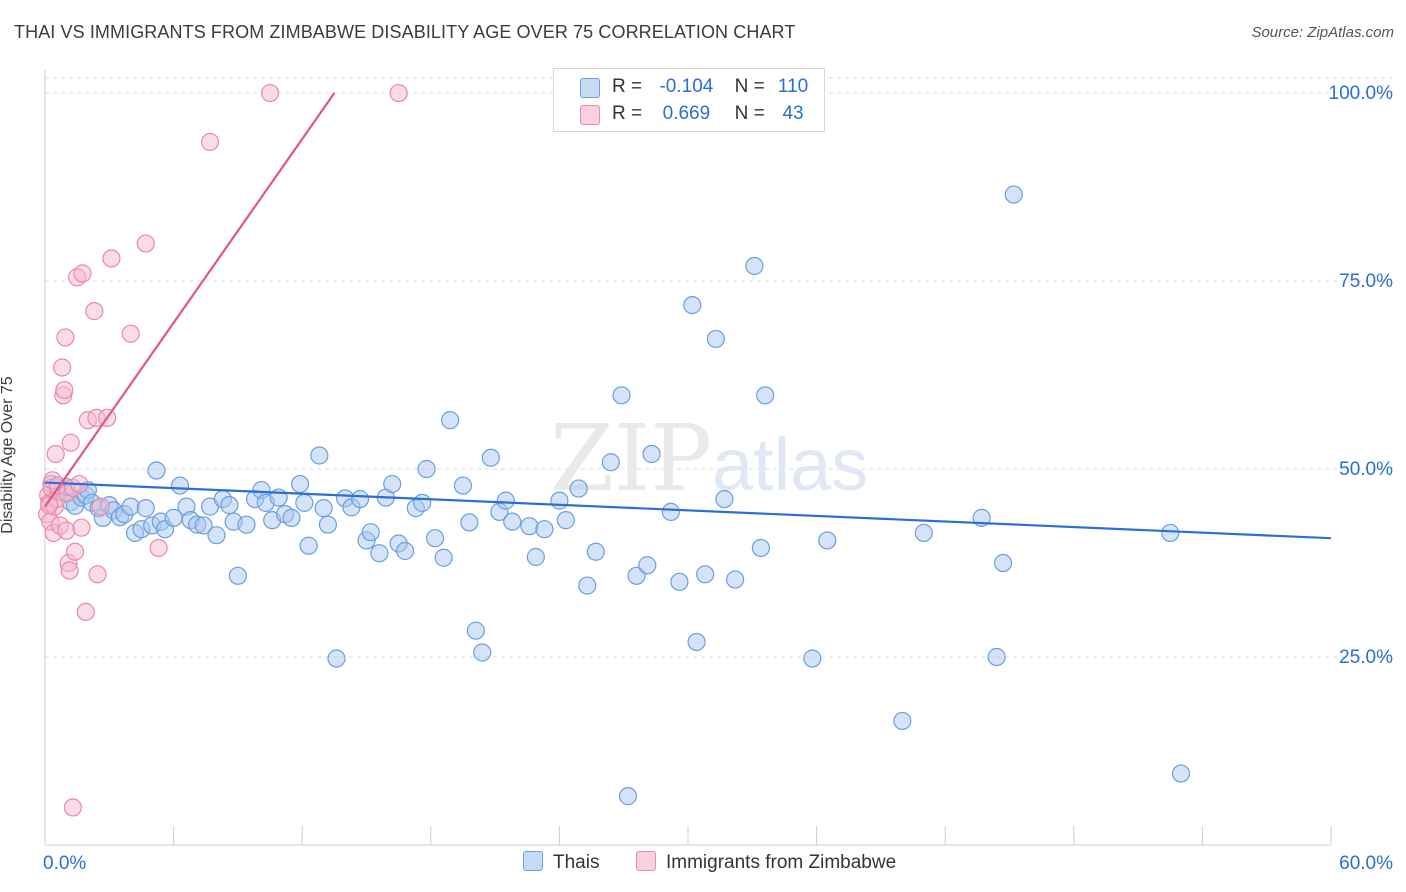  I want to click on bottom-legend-label: Immigrants from Zimbabwe, so click(781, 862).